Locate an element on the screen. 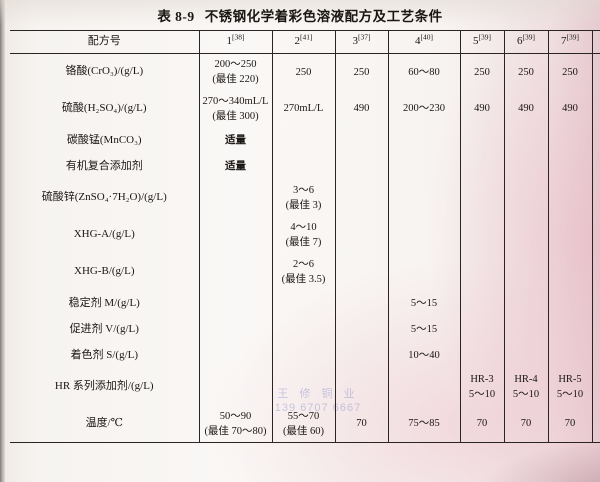  cell-value: 4～10 is located at coordinates (303, 227).